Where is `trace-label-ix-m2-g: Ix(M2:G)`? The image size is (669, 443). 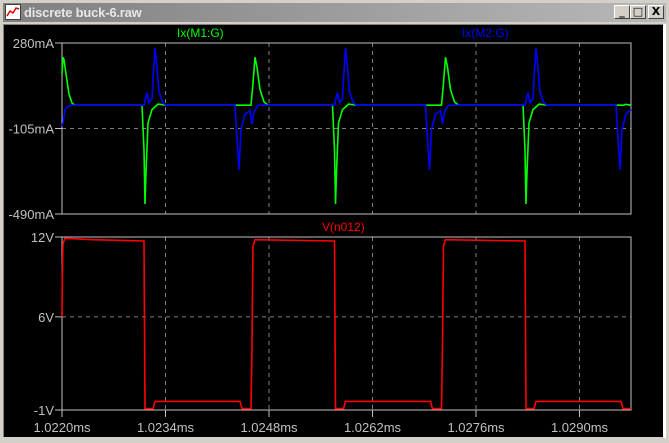 trace-label-ix-m2-g: Ix(M2:G) is located at coordinates (485, 33).